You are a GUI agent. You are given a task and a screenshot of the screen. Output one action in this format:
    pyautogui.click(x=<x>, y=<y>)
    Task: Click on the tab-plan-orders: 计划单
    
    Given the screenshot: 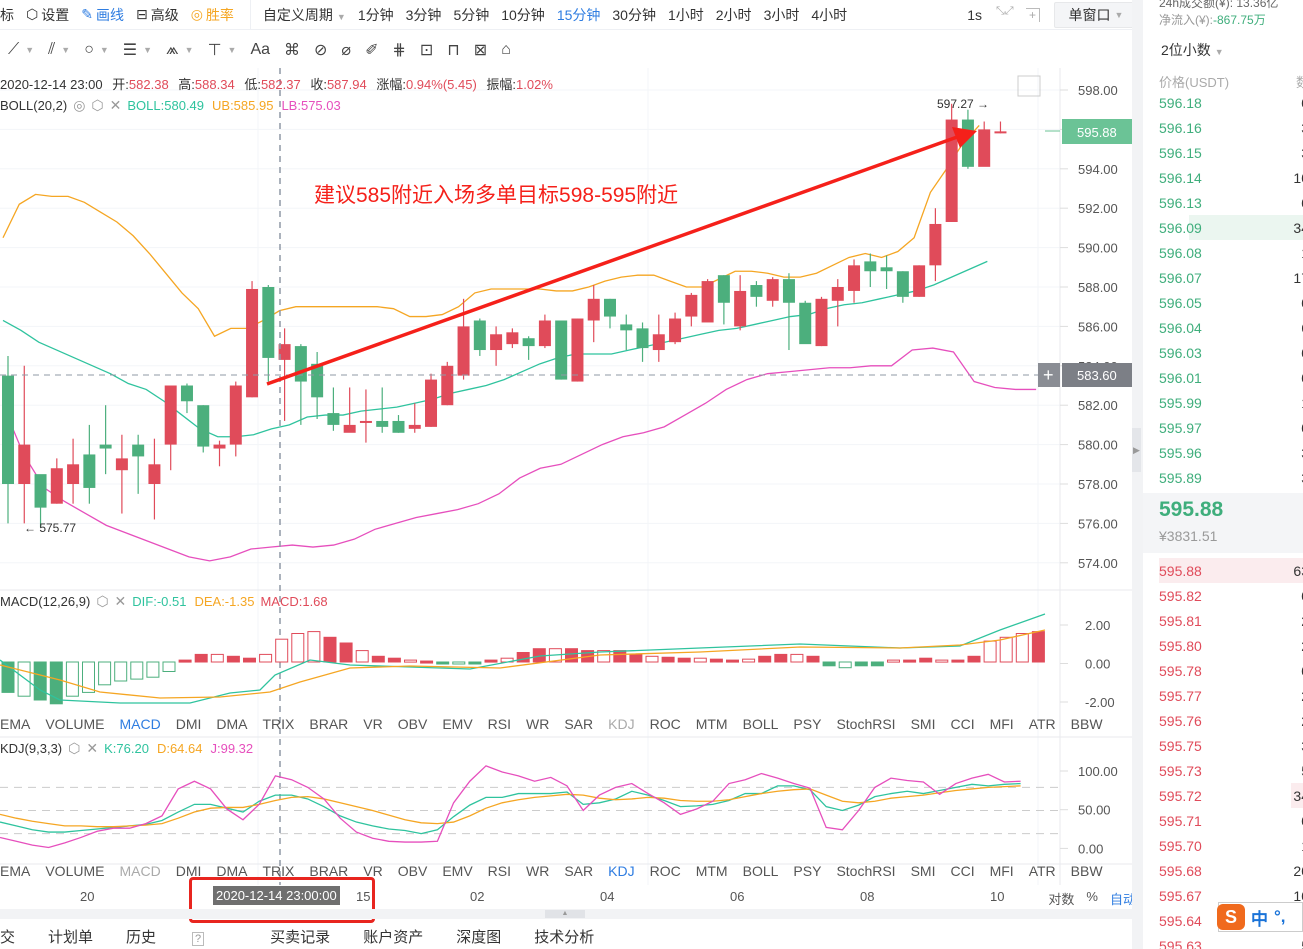 What is the action you would take?
    pyautogui.click(x=71, y=937)
    